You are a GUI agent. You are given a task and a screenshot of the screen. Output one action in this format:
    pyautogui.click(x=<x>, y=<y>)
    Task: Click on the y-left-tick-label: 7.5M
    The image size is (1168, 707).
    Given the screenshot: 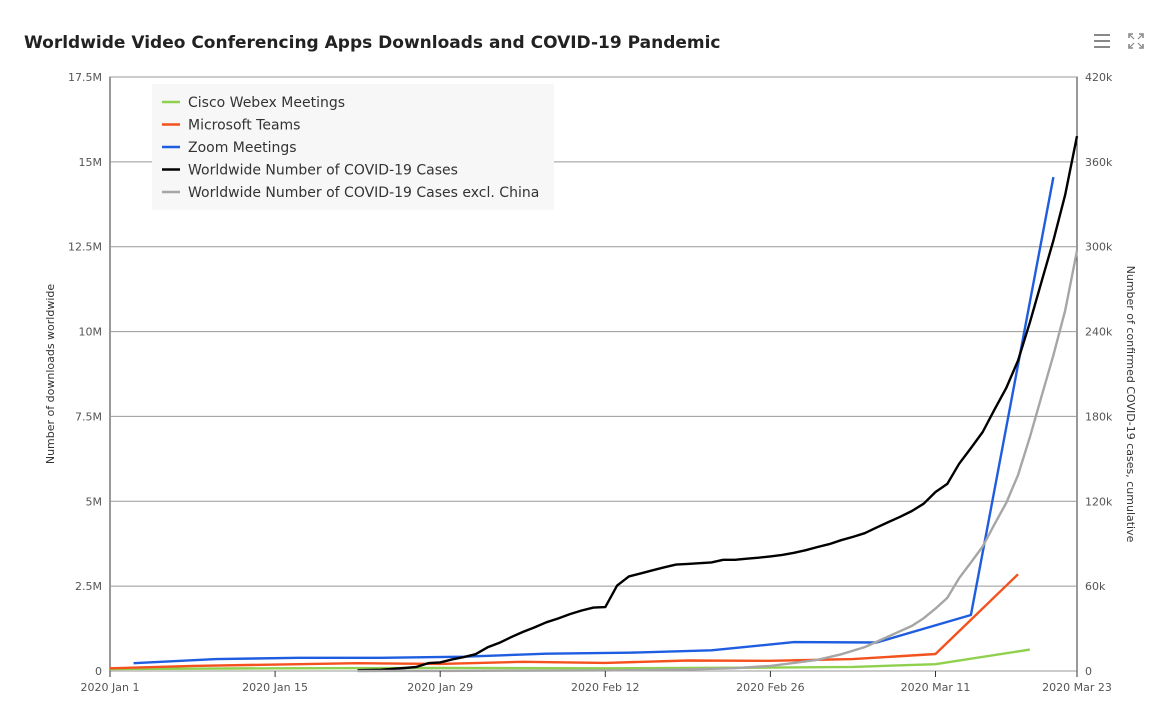 What is the action you would take?
    pyautogui.click(x=88, y=416)
    